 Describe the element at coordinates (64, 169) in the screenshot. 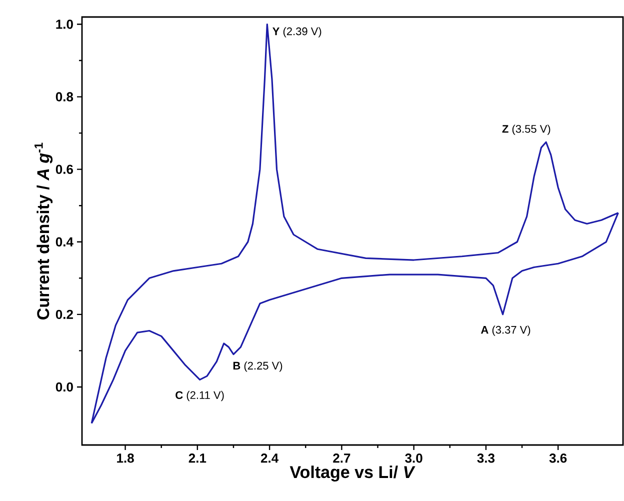

I see `y-tick-label: 0.6` at that location.